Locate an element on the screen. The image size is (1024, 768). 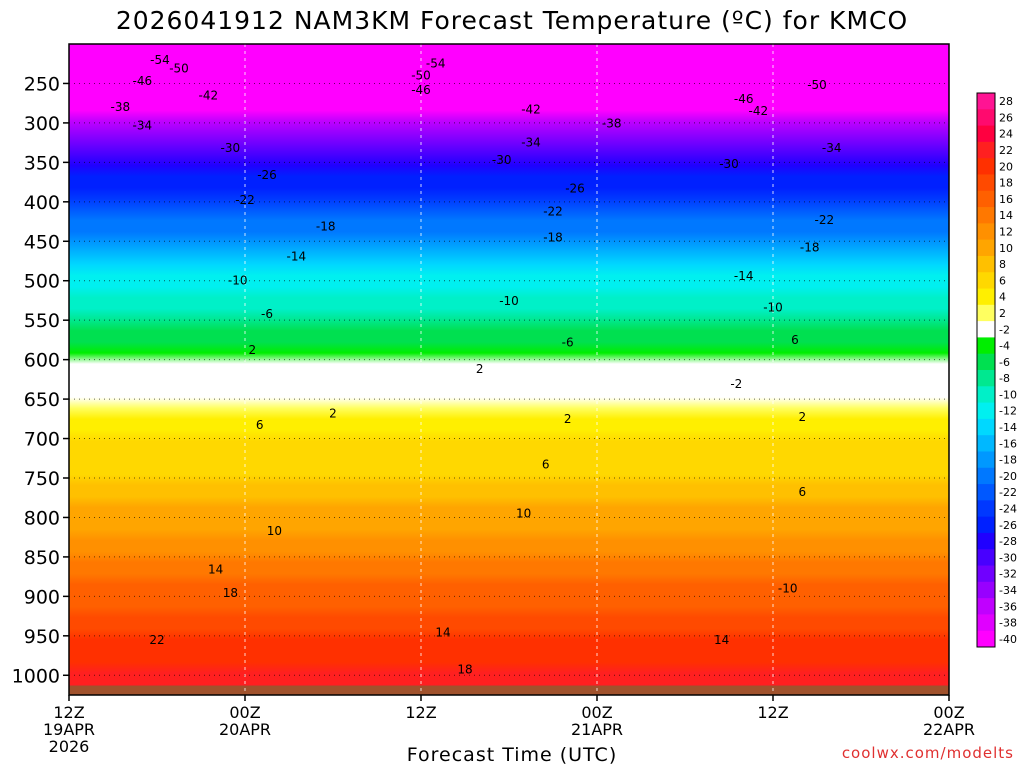
y-tick-label: 500 is located at coordinates (42, 282).